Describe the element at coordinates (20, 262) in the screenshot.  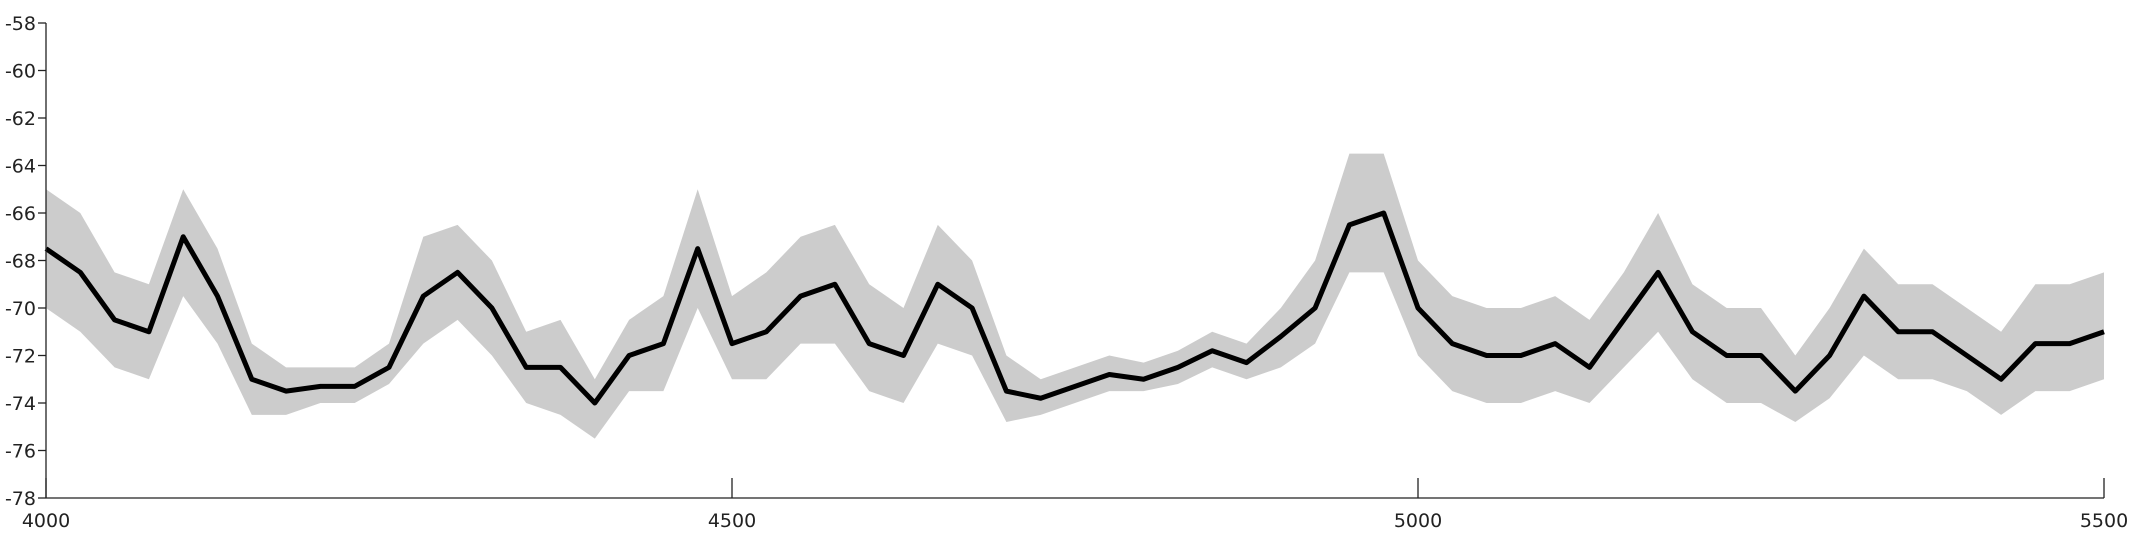
I see `y-tick-label: -68` at that location.